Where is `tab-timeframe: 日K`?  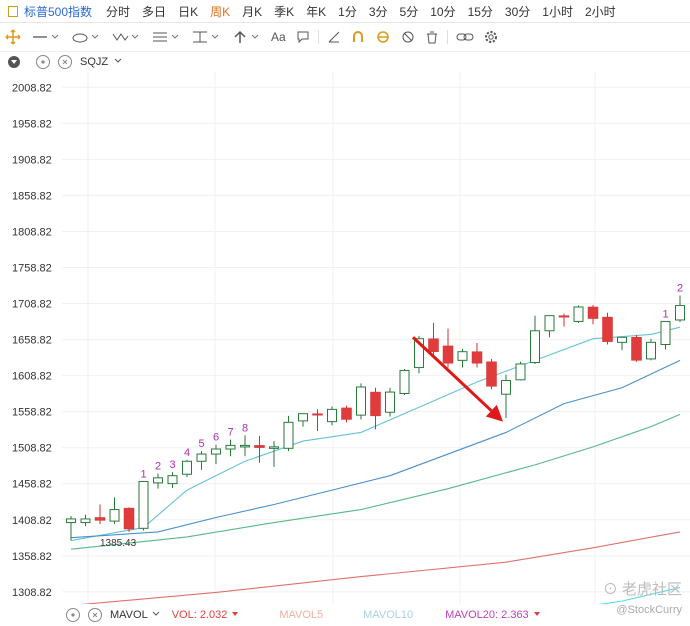 tab-timeframe: 日K is located at coordinates (188, 11).